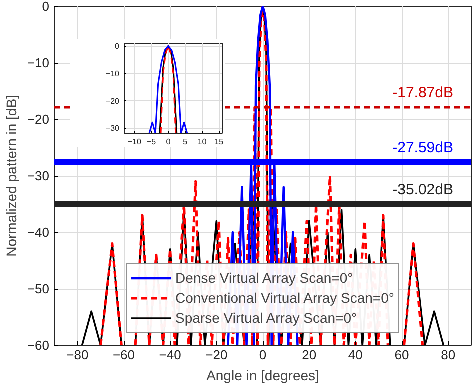 This screenshot has height=386, width=474. What do you see at coordinates (38, 232) in the screenshot?
I see `y-tick-label: −40` at bounding box center [38, 232].